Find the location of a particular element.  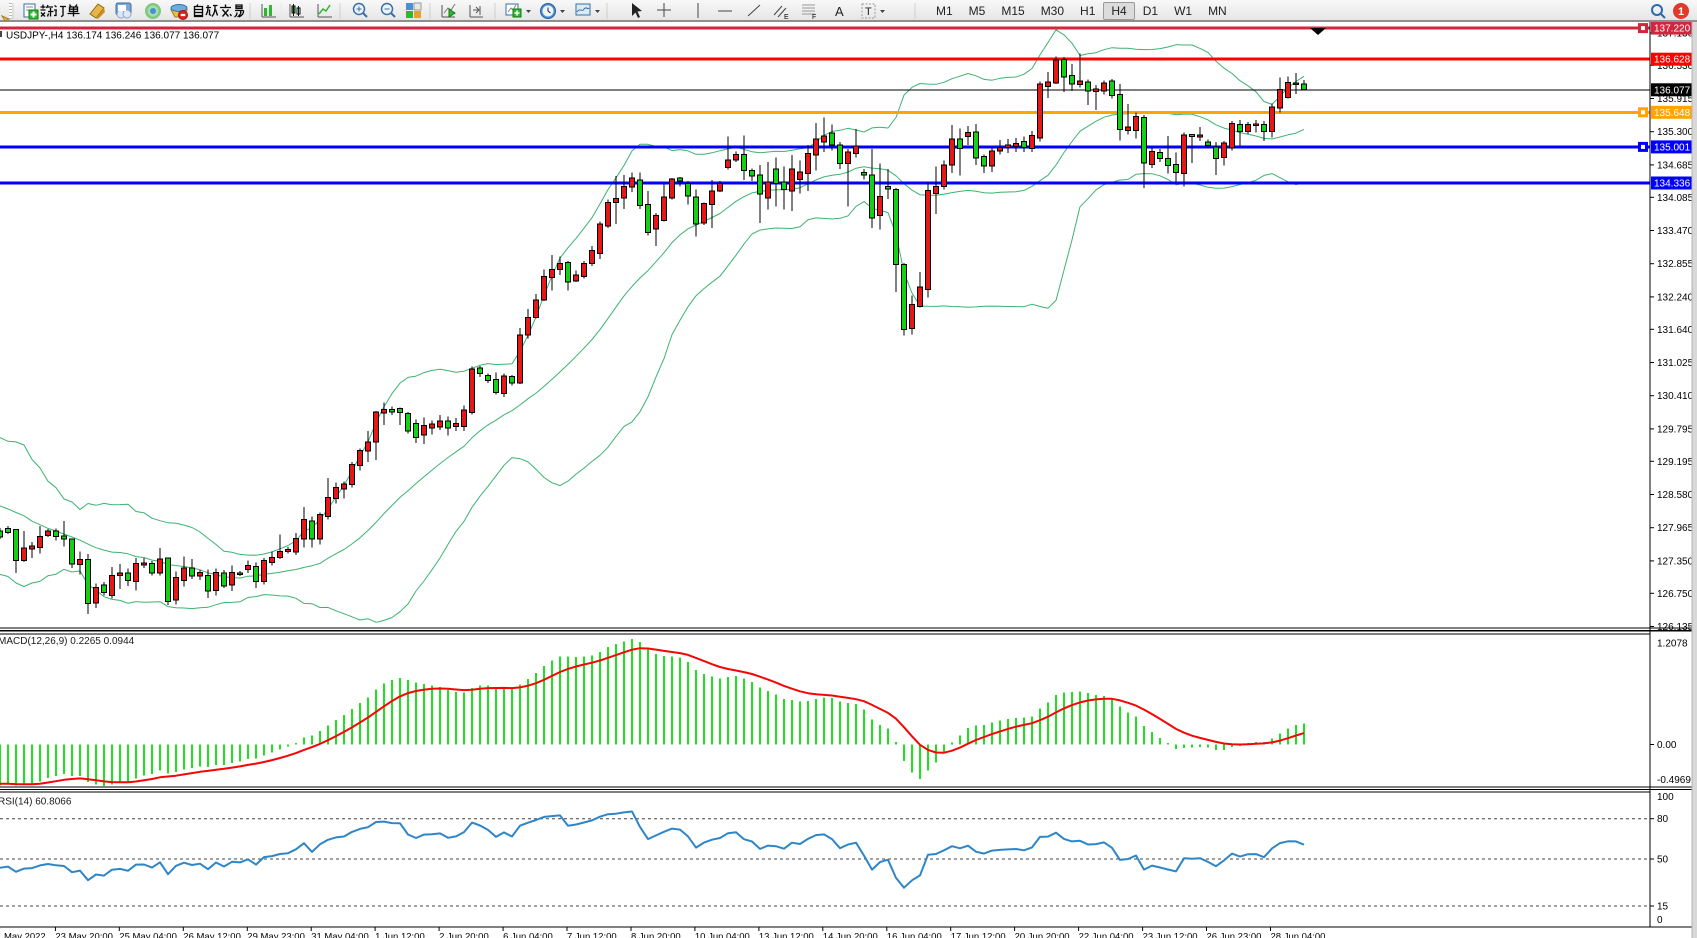

svg-text: 134.085 is located at coordinates (1675, 198).